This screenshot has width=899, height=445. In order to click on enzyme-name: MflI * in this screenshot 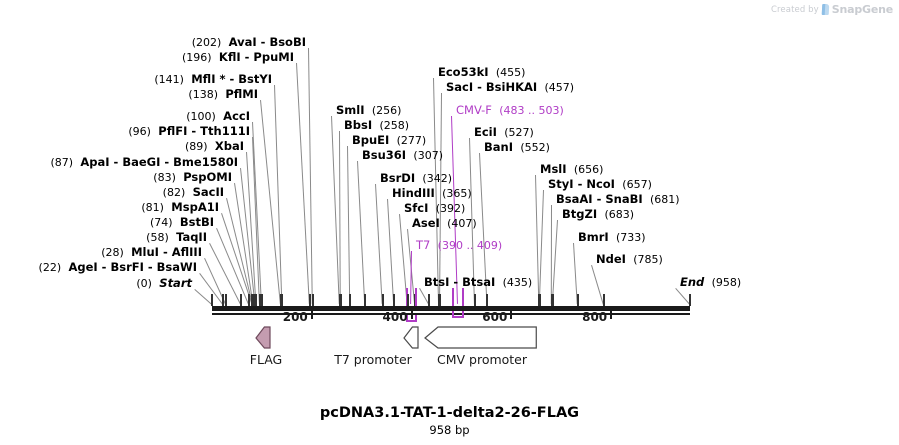, I will do `click(208, 79)`.